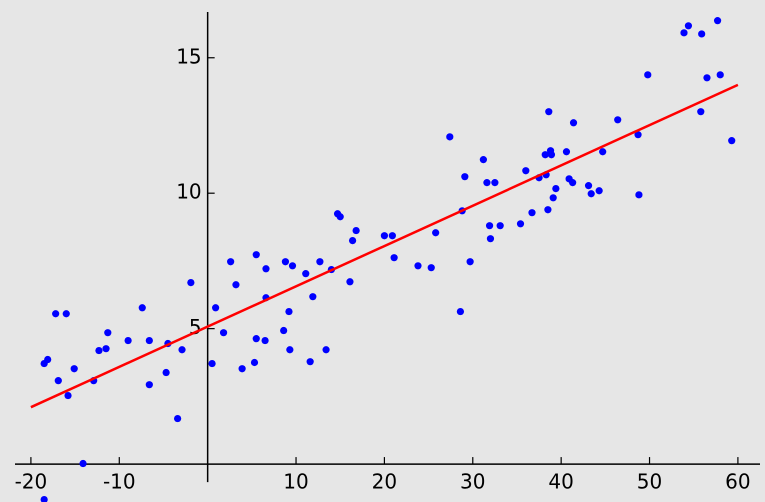 The width and height of the screenshot is (765, 502). Describe the element at coordinates (560, 482) in the screenshot. I see `x-tick-label: 40` at that location.